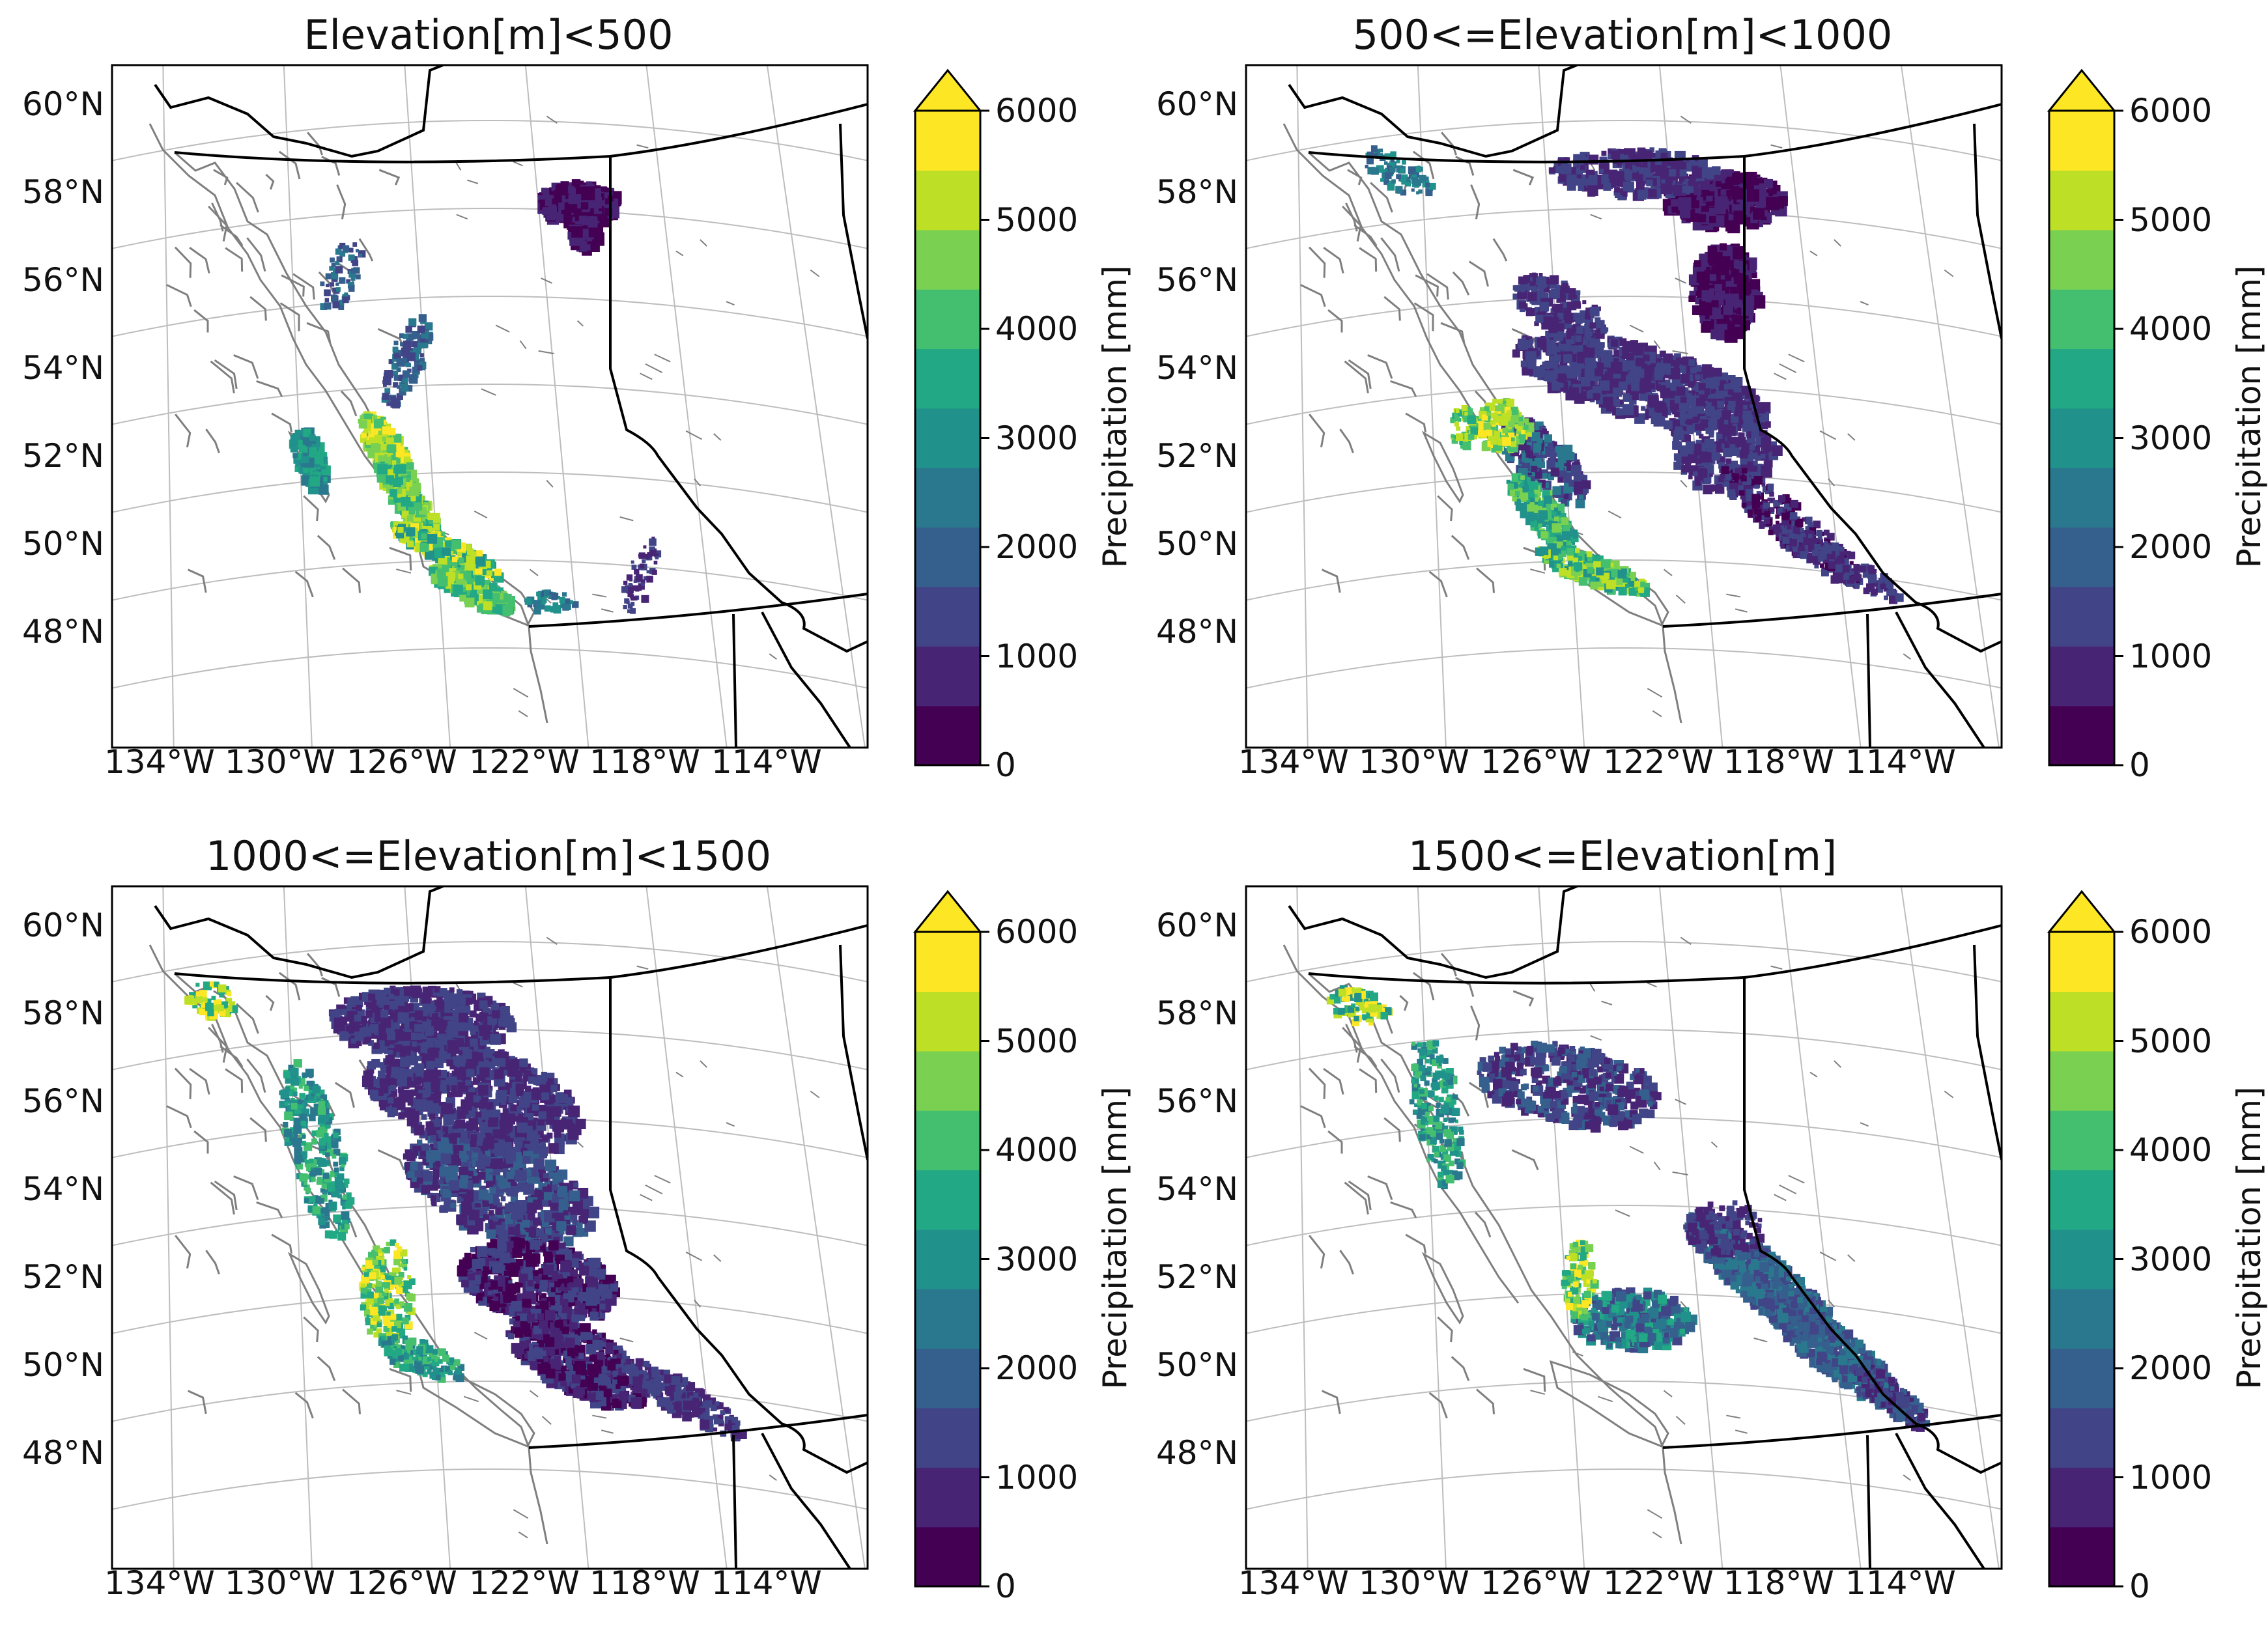 This screenshot has width=2268, height=1643. I want to click on panel-title: 1500<=Elevation[m], so click(1622, 856).